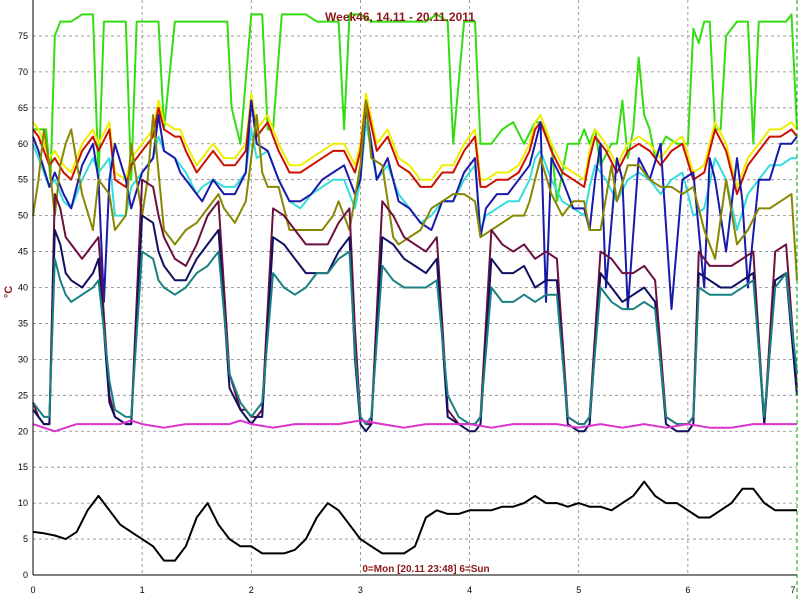 The image size is (800, 600). I want to click on y-tick-label: 20, so click(23, 431).